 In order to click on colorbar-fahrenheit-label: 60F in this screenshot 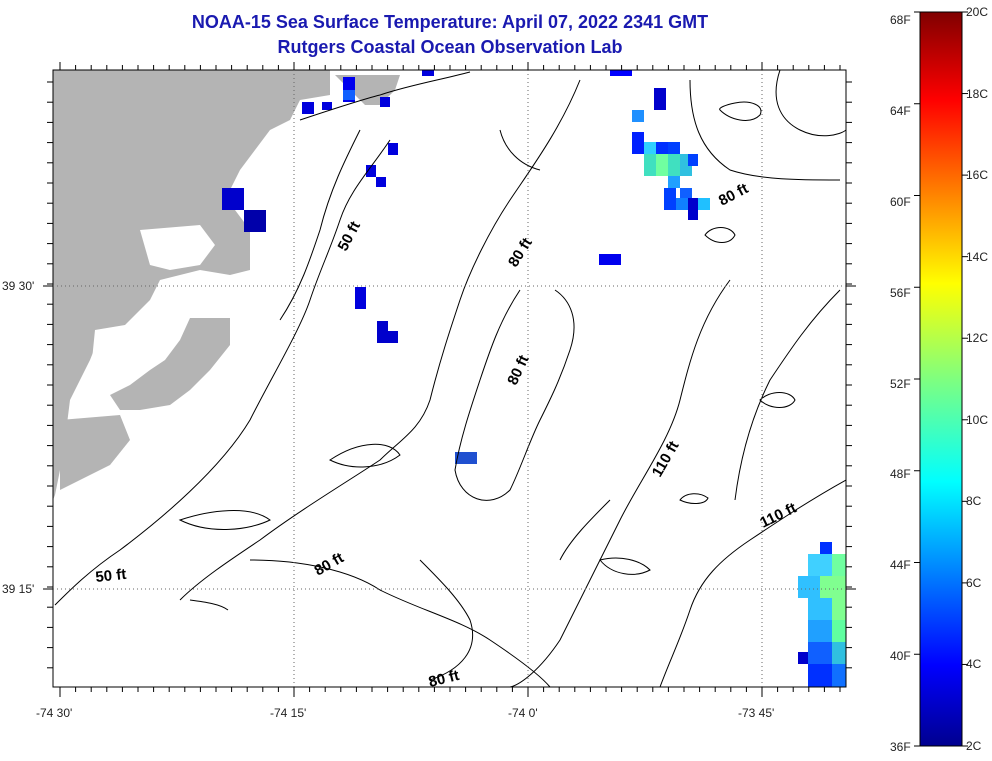, I will do `click(900, 202)`.